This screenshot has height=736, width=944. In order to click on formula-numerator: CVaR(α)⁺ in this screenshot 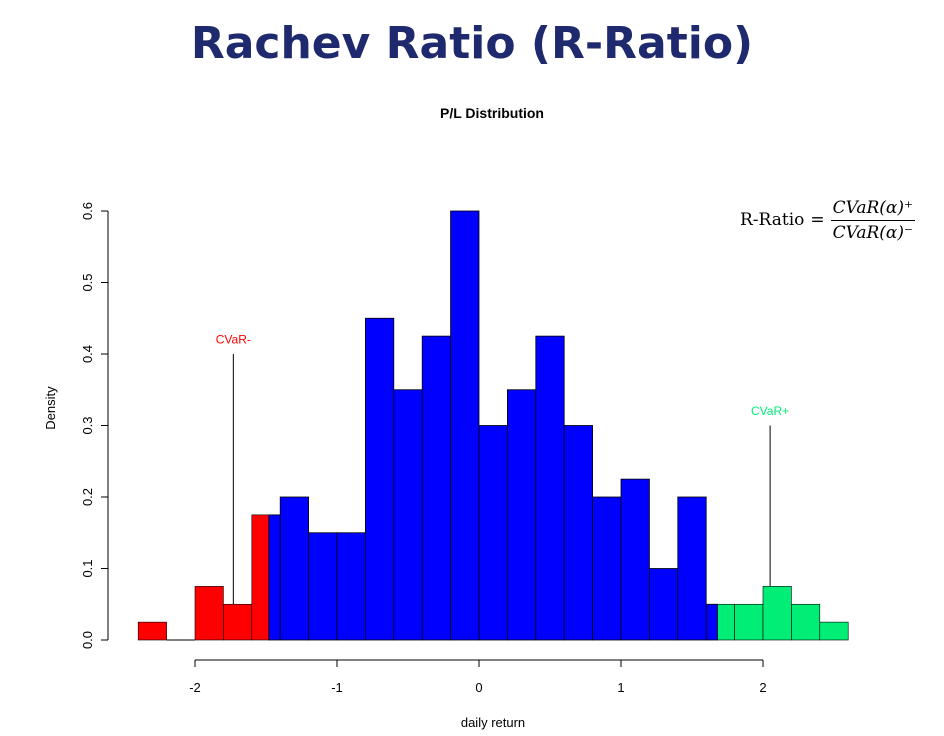, I will do `click(873, 209)`.